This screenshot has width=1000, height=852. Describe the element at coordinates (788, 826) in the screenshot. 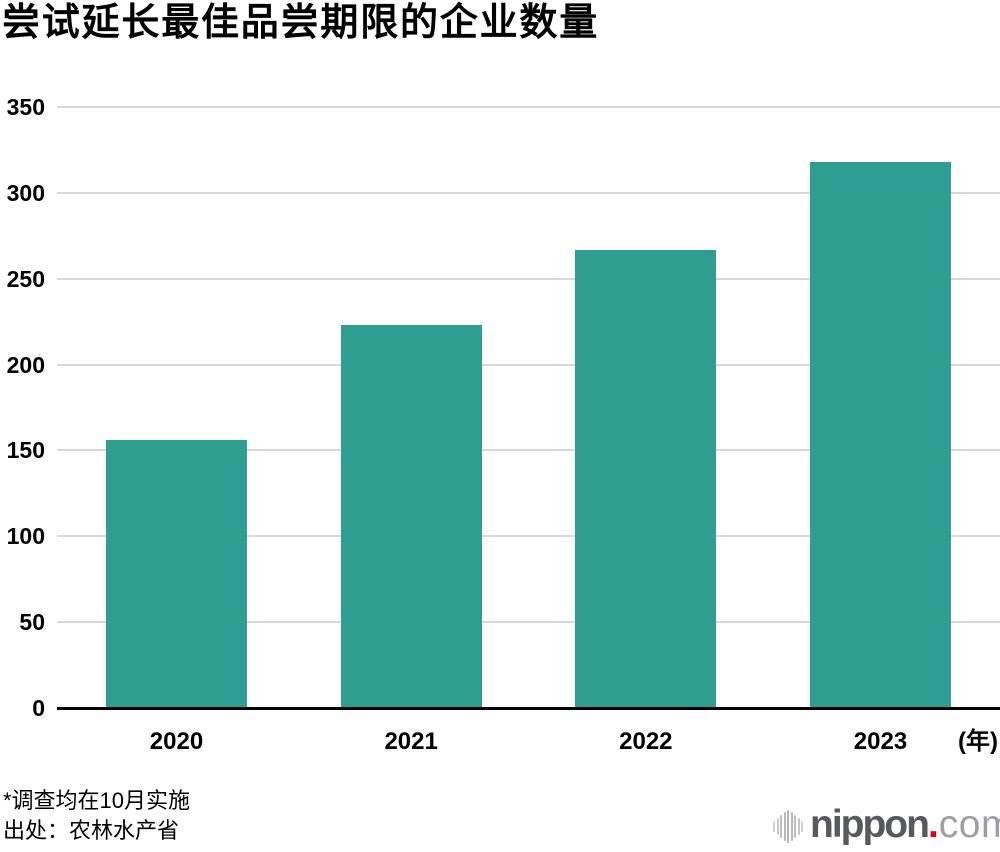

I see `soundwave-bars-icon` at that location.